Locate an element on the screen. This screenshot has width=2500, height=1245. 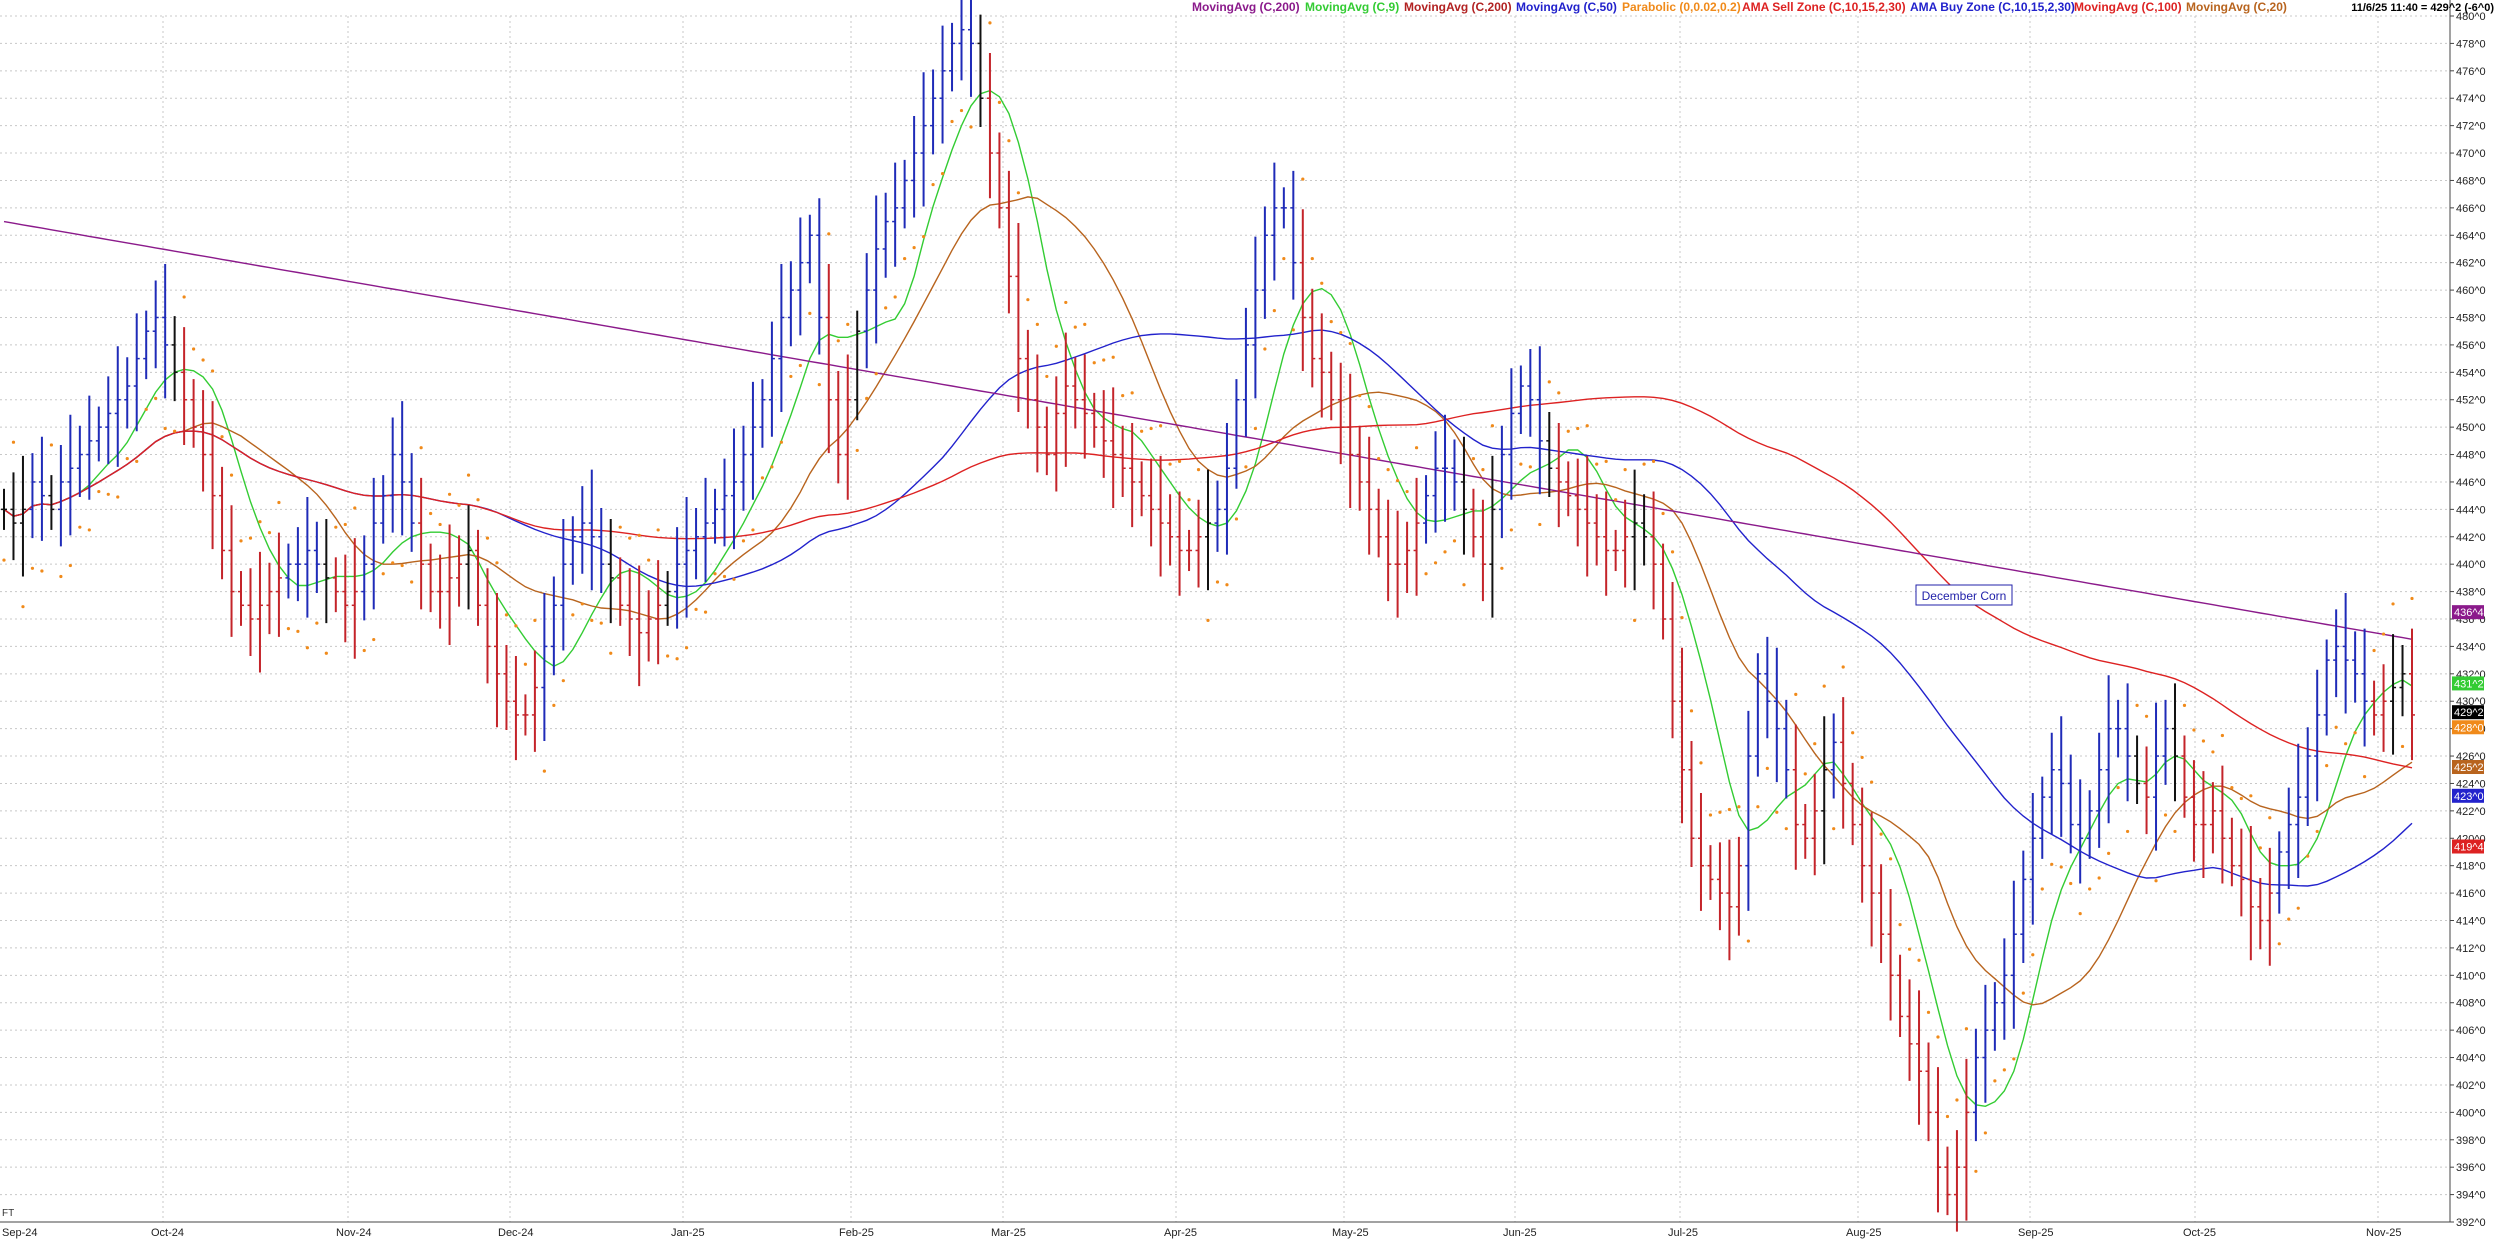
y-tick-label: 418^0 is located at coordinates (2471, 867).